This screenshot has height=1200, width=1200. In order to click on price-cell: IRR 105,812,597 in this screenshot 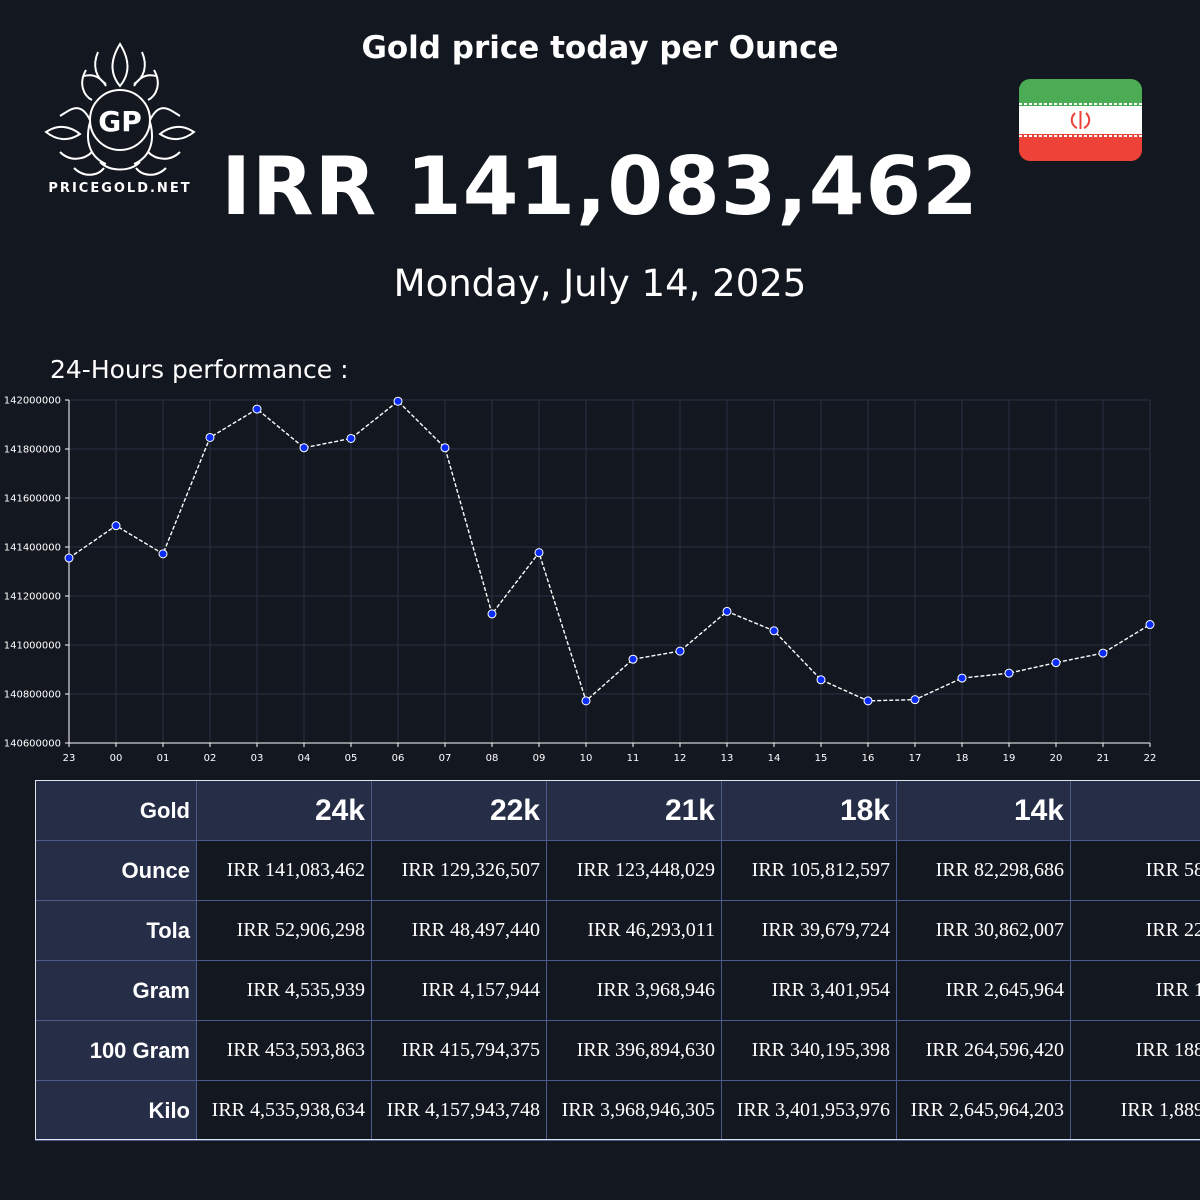, I will do `click(809, 870)`.